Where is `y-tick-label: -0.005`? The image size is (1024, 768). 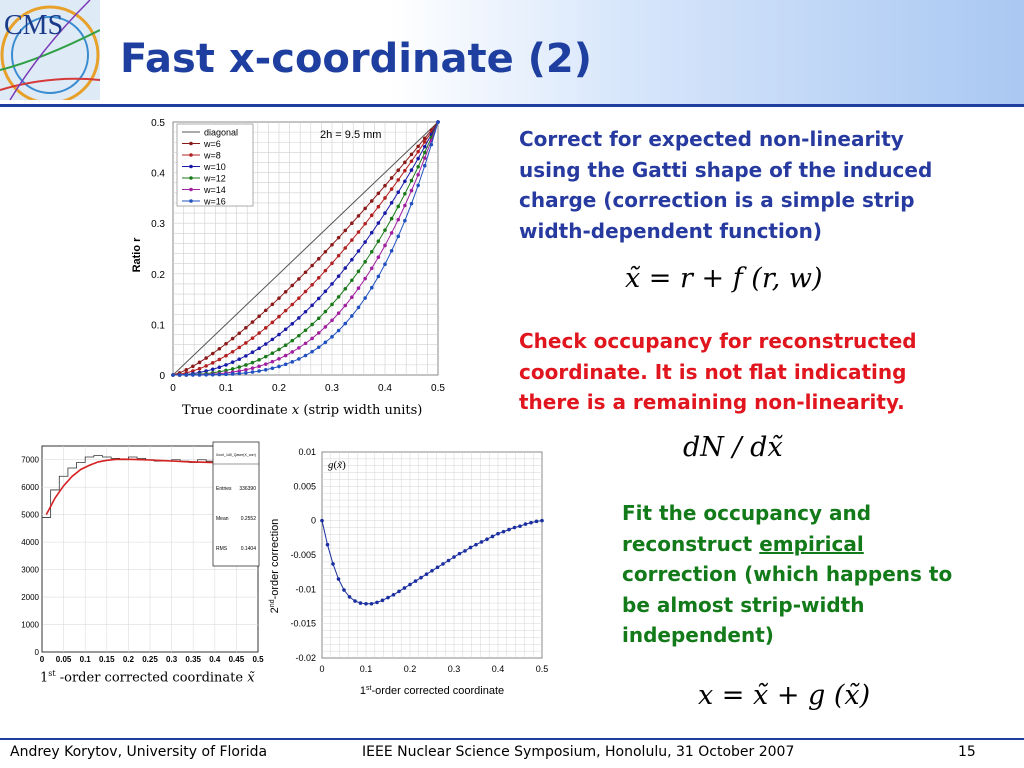
y-tick-label: -0.005 is located at coordinates (303, 555).